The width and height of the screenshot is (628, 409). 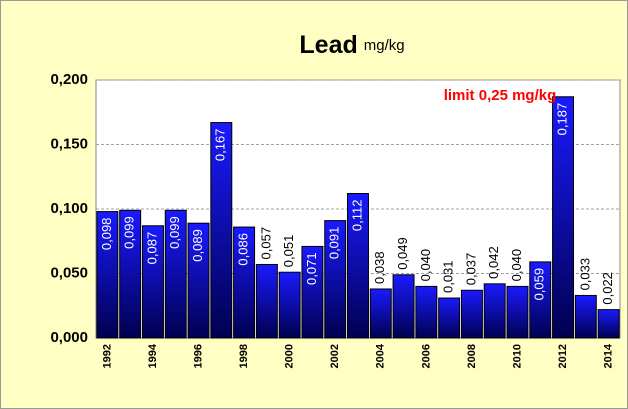 What do you see at coordinates (379, 267) in the screenshot?
I see `value-label: 0,038` at bounding box center [379, 267].